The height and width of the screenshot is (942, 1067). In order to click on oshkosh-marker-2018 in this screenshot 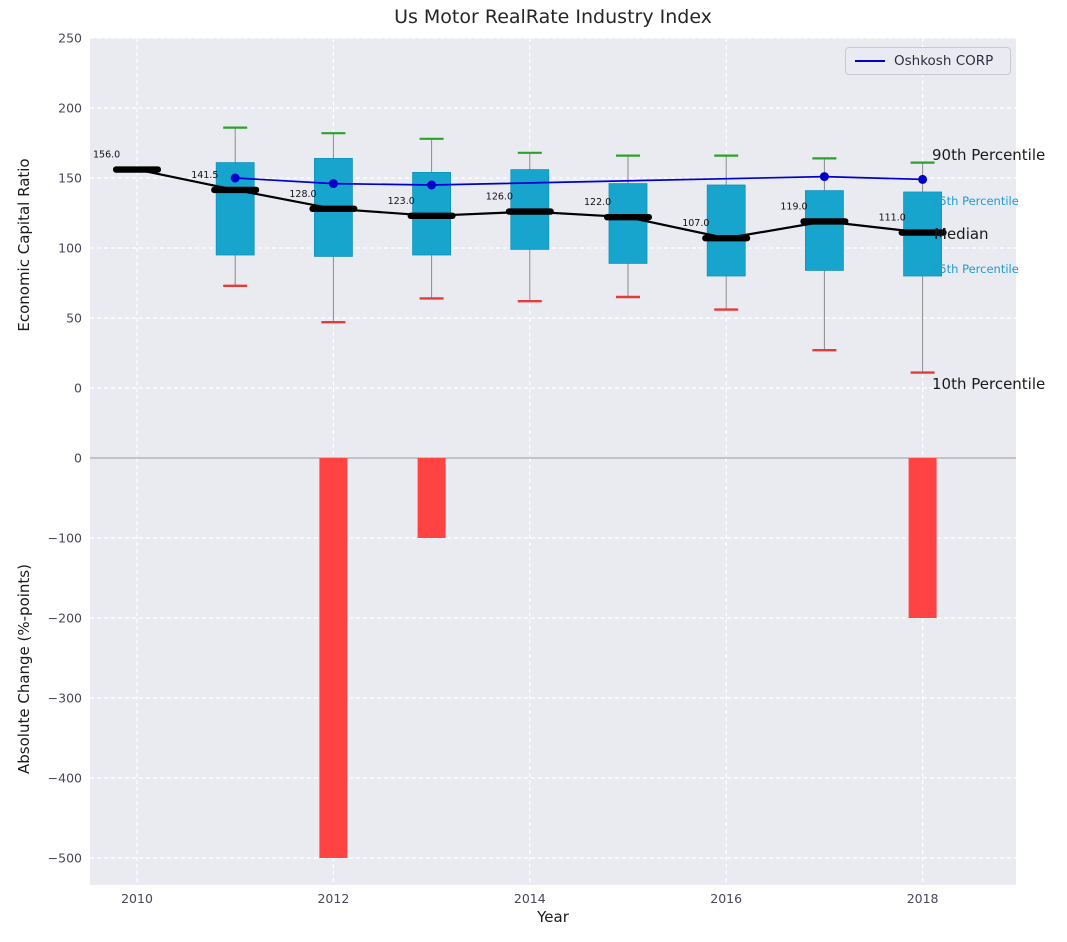, I will do `click(923, 179)`.